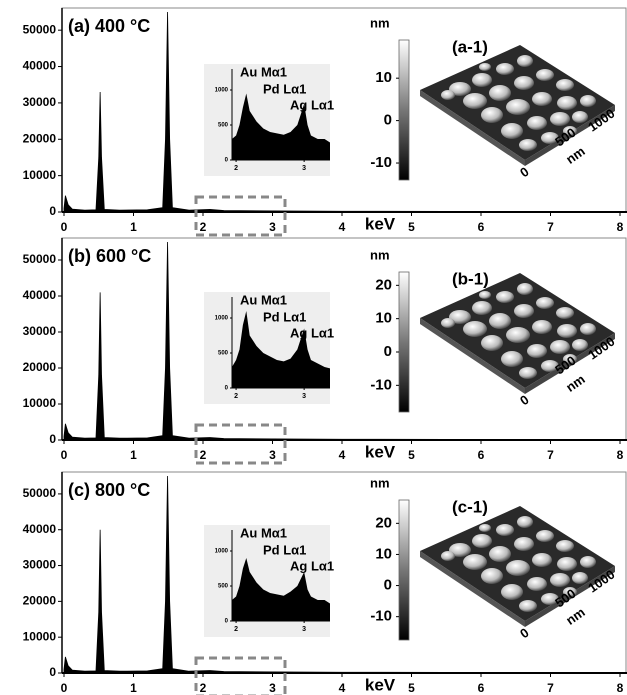 The width and height of the screenshot is (627, 695). I want to click on colorbar-tick-label: 20, so click(383, 522).